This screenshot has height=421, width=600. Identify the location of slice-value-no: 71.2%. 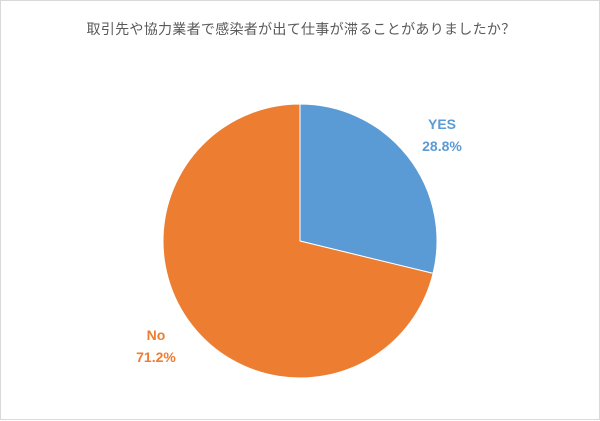
(156, 357).